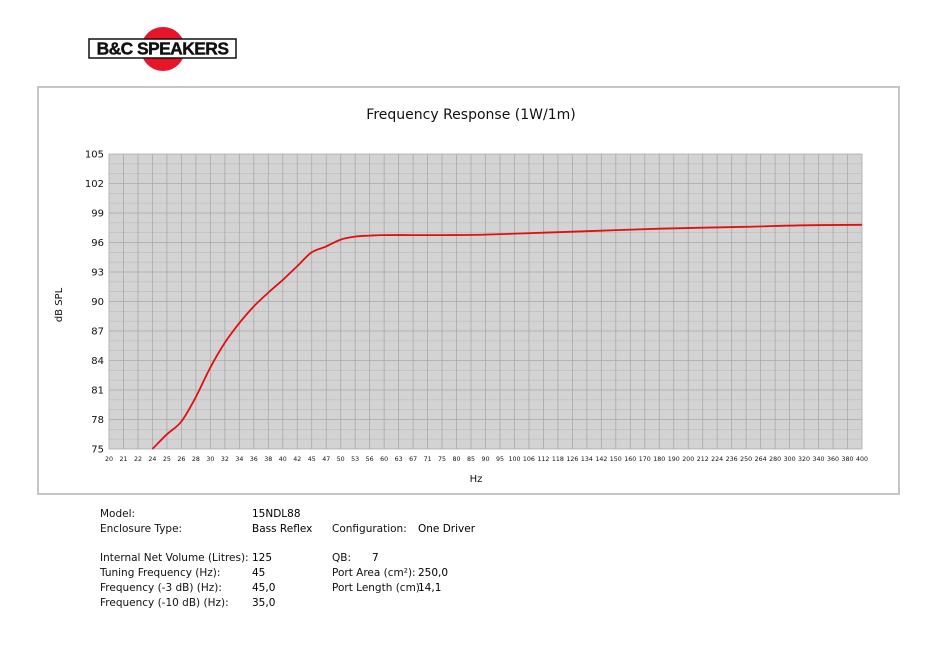 The image size is (940, 664). What do you see at coordinates (374, 573) in the screenshot?
I see `port-area-label: Port Area (cm²):` at bounding box center [374, 573].